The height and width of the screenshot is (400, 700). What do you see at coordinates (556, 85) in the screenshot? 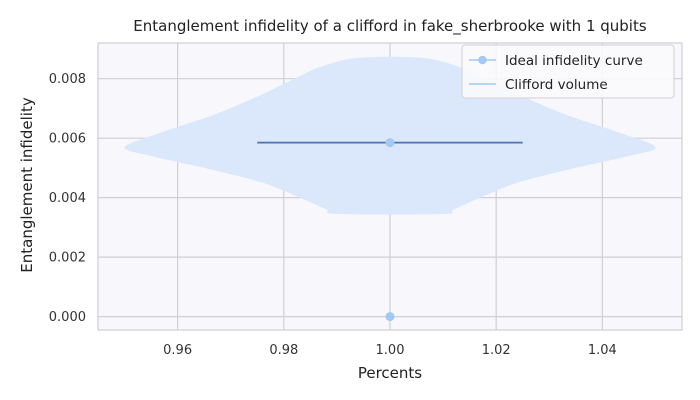
I see `legend-label-clifford-volume: Clifford volume` at bounding box center [556, 85].